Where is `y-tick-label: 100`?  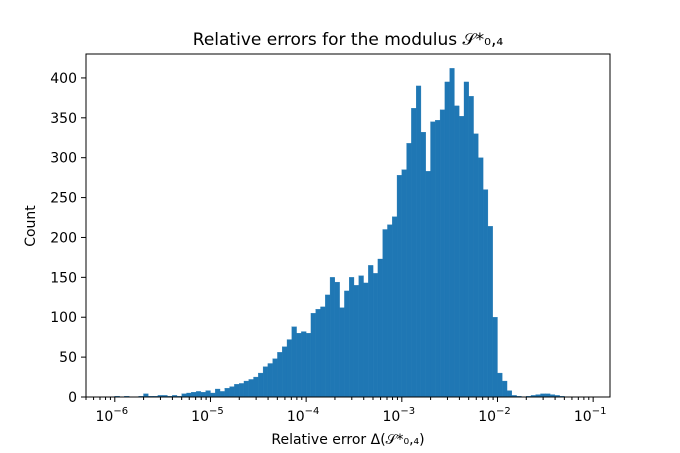
y-tick-label: 100 is located at coordinates (63, 318).